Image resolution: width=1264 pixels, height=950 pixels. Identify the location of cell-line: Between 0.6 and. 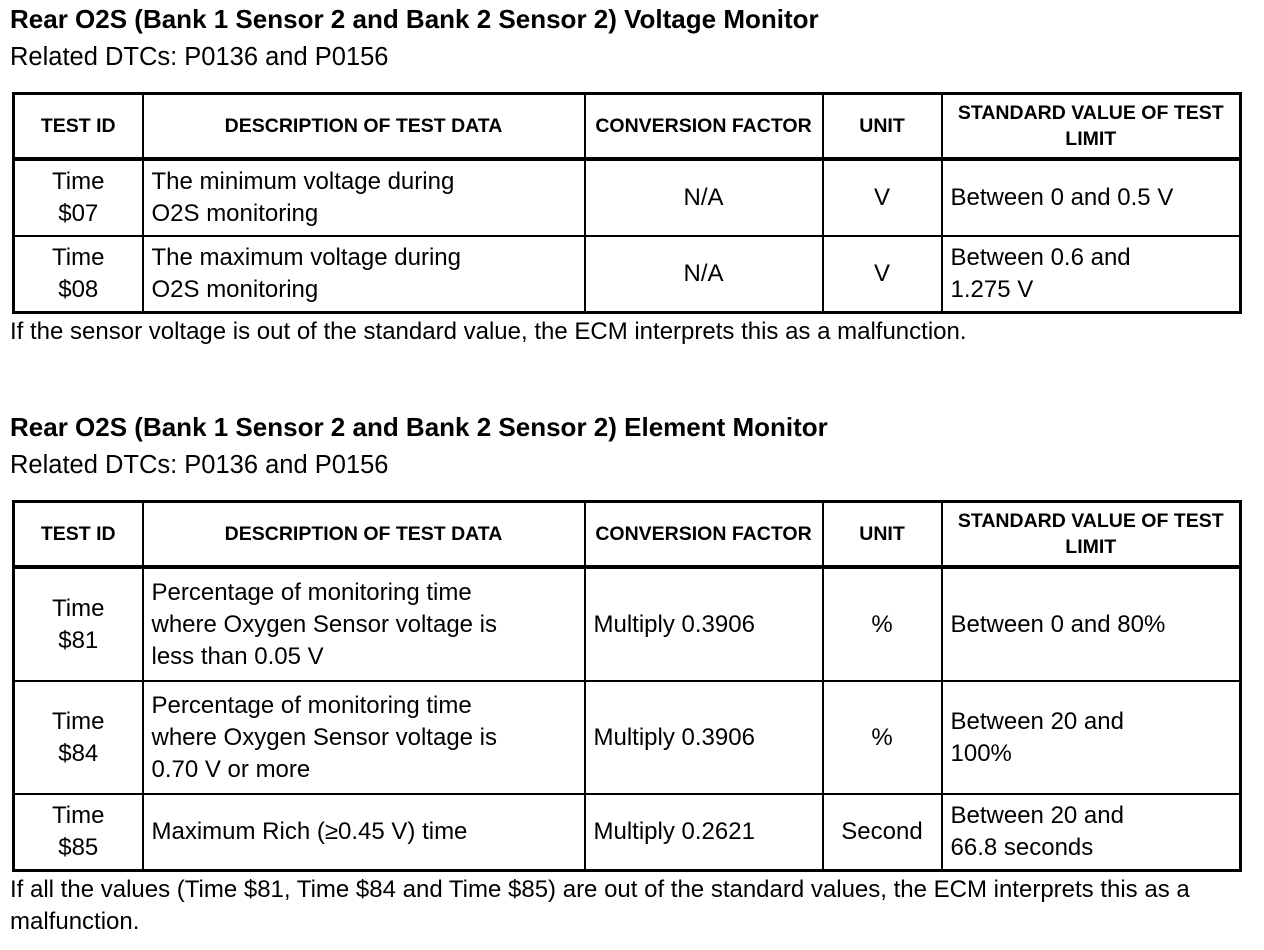
(1040, 257).